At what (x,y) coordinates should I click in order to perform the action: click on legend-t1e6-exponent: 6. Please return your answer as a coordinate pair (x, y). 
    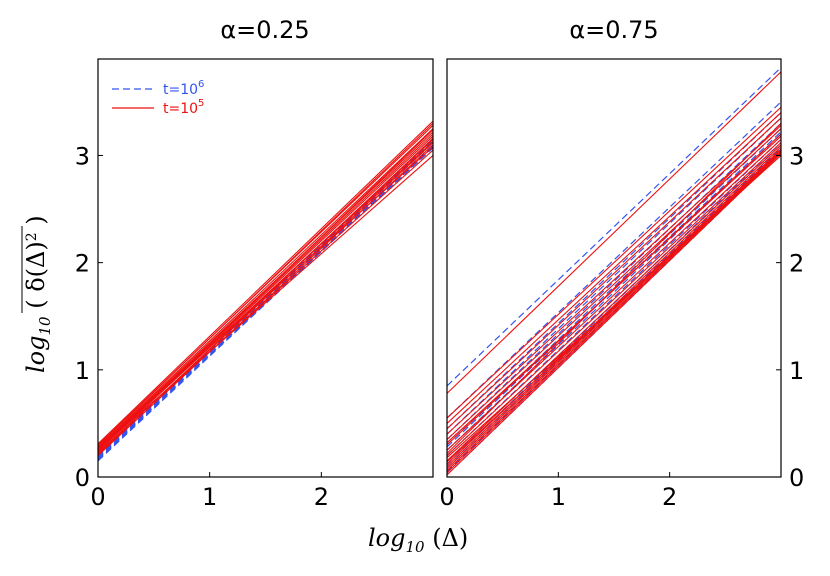
    Looking at the image, I should click on (201, 84).